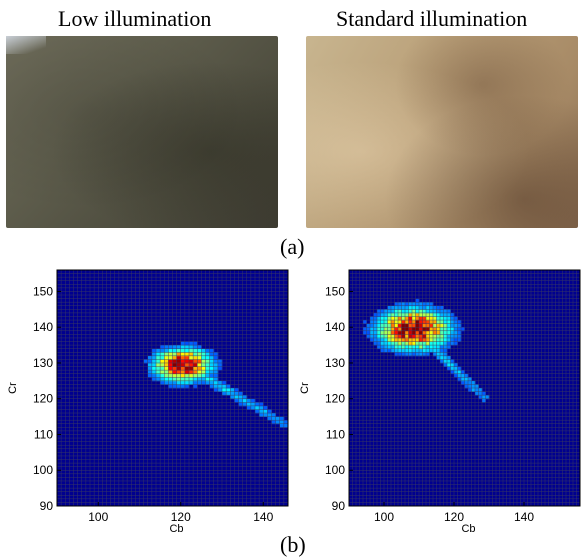 This screenshot has width=584, height=559. Describe the element at coordinates (468, 529) in the screenshot. I see `x-axis-label: Cb` at that location.